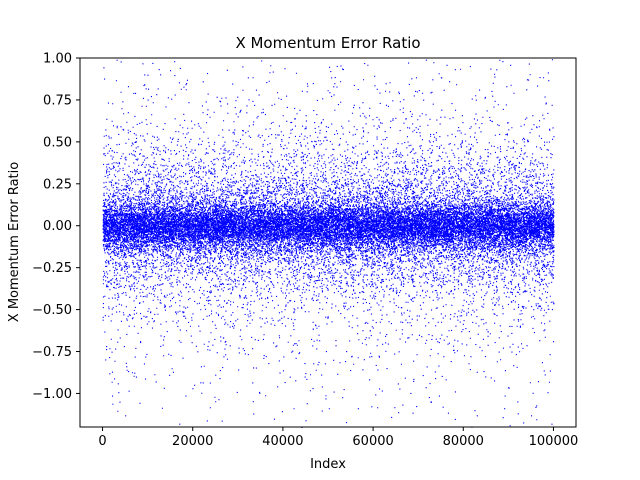 This screenshot has height=480, width=640. I want to click on x-tick-label: 0, so click(102, 441).